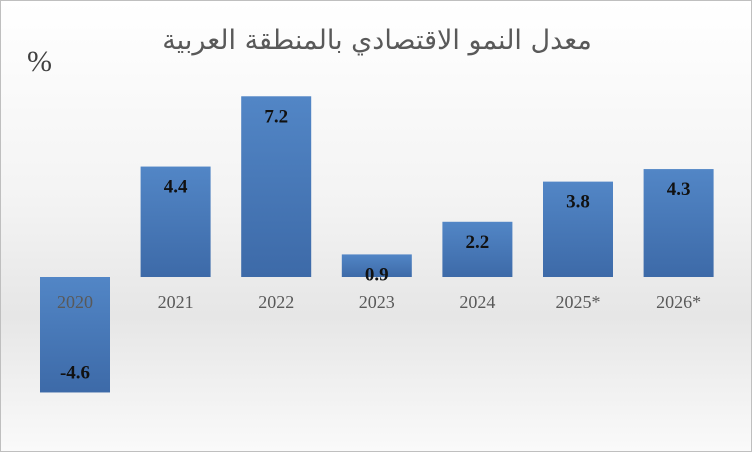 The width and height of the screenshot is (752, 453). Describe the element at coordinates (377, 40) in the screenshot. I see `chart-title: معدل النمو الاقتصادي بالمنطقة العربية` at that location.